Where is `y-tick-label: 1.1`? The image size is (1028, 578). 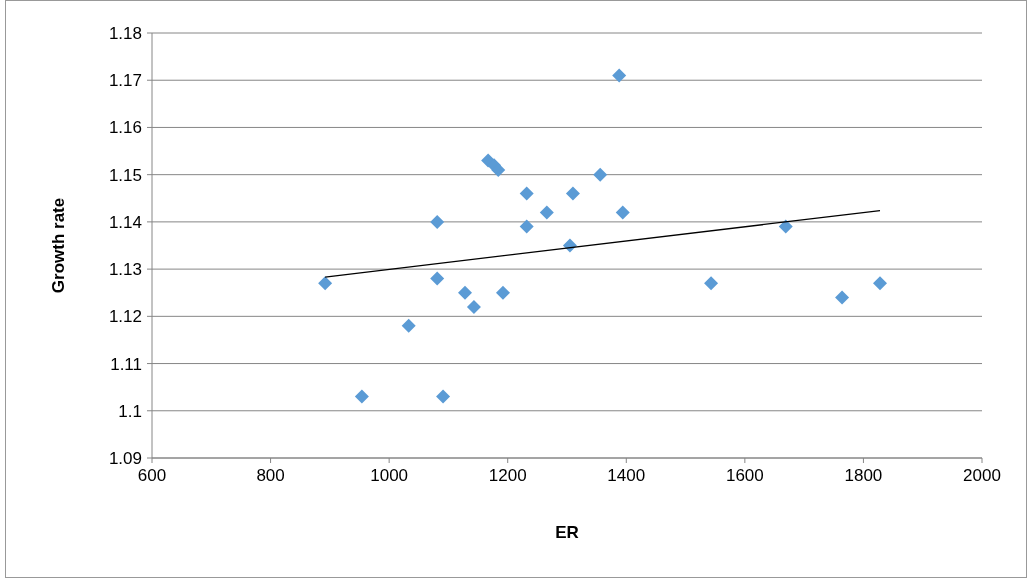
y-tick-label: 1.1 is located at coordinates (130, 411).